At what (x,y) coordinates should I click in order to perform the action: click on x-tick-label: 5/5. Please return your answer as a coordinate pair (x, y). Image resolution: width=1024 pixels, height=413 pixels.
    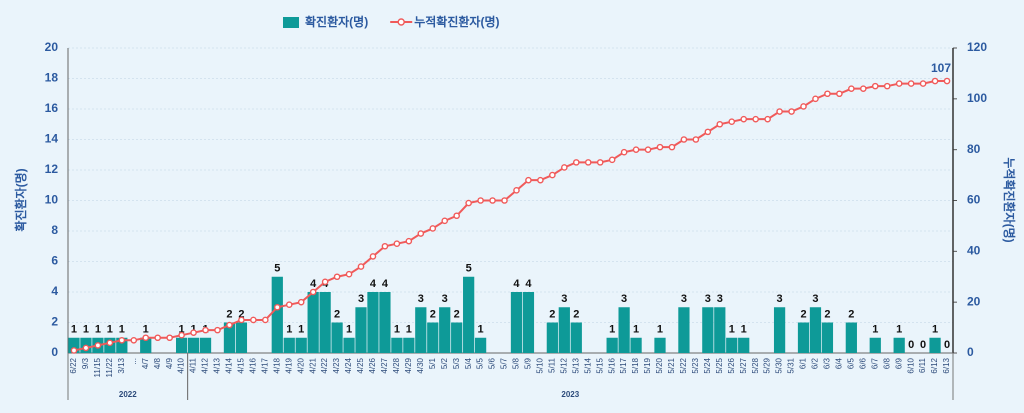
    Looking at the image, I should click on (480, 363).